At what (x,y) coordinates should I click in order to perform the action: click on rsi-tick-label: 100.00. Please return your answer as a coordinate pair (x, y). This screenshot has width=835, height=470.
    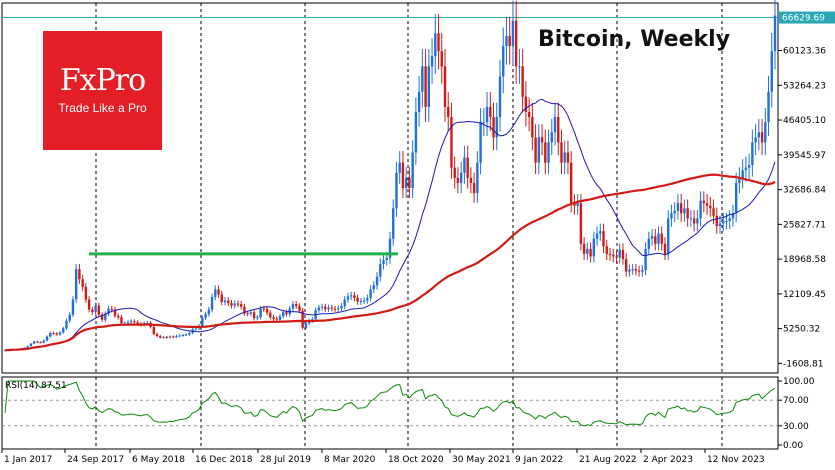
    Looking at the image, I should click on (799, 382).